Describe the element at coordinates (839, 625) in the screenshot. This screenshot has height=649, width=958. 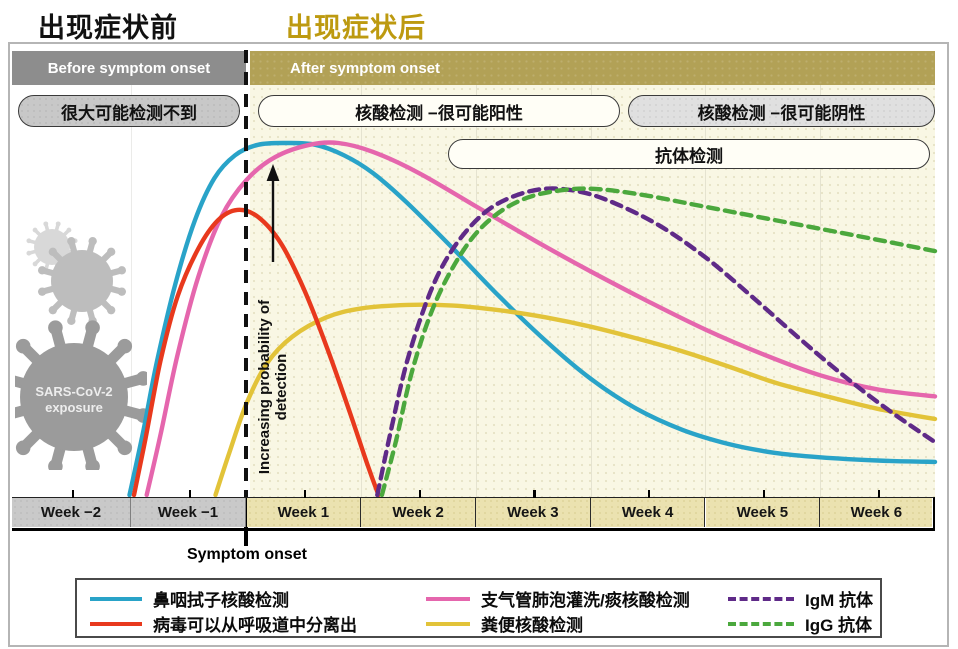
I see `legend-label: IgG 抗体` at that location.